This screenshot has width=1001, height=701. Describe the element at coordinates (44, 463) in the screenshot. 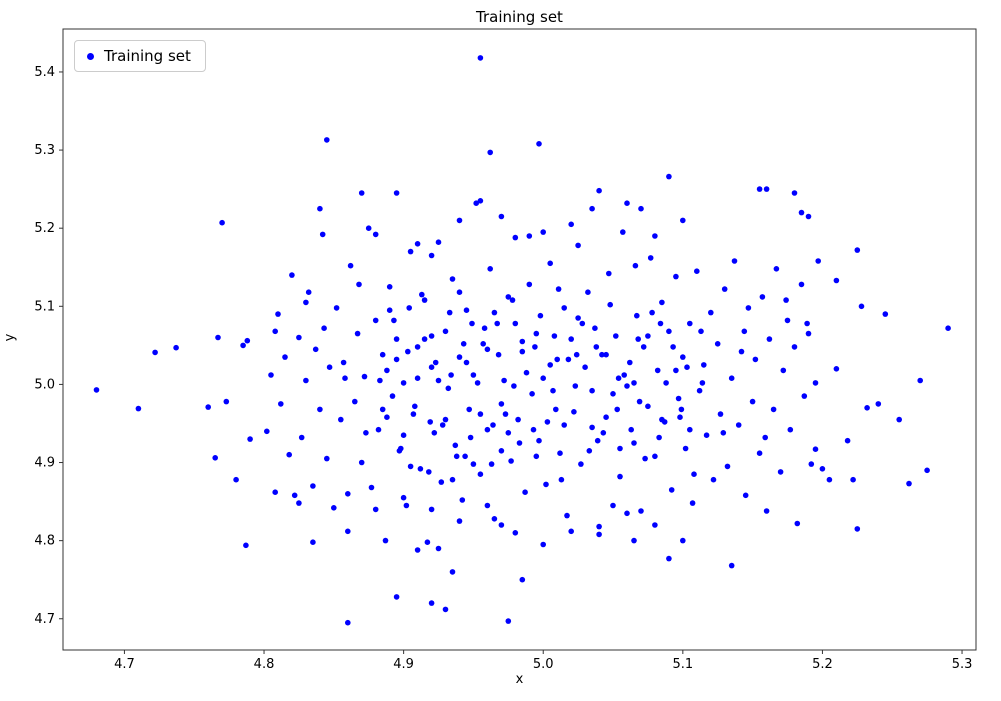

I see `y-tick-label: 4.9` at that location.